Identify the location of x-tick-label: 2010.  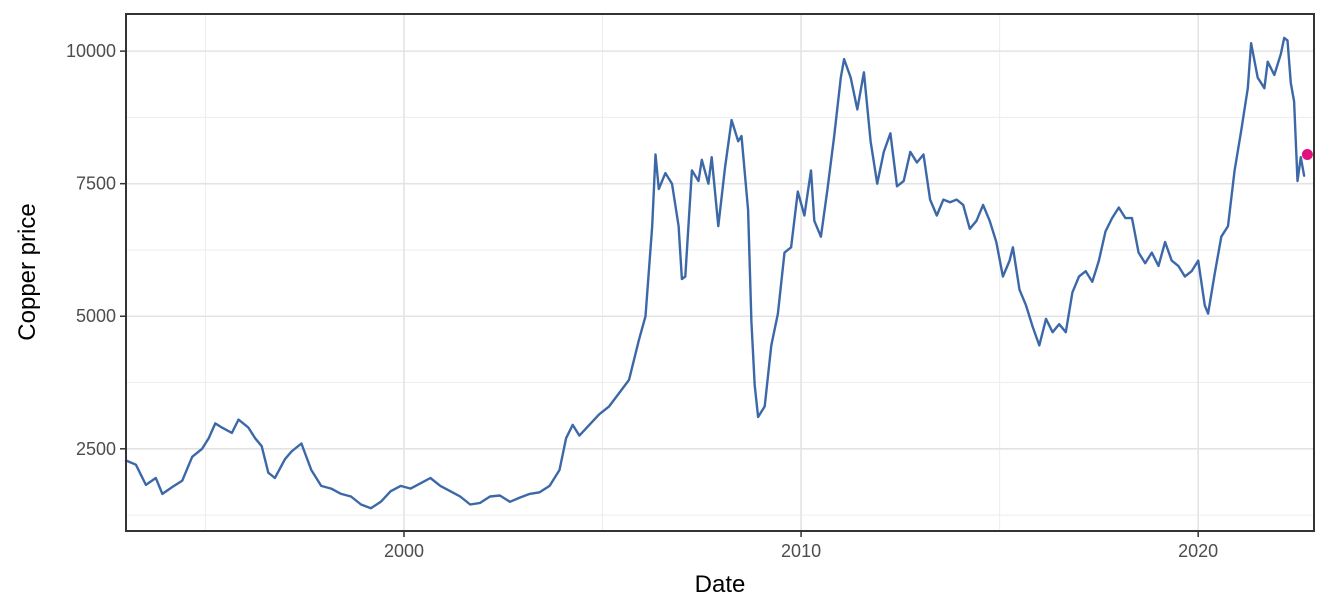
(801, 551).